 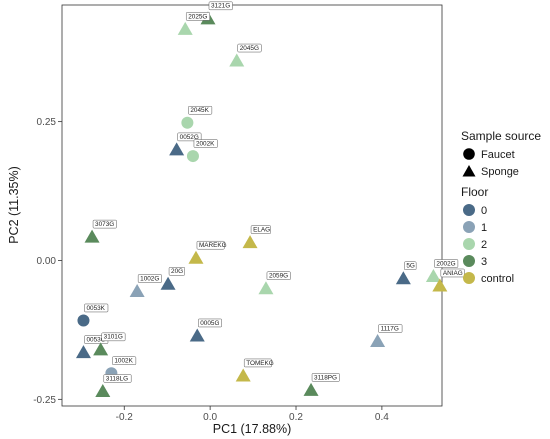 I want to click on legend-circle-icon, so click(x=469, y=154).